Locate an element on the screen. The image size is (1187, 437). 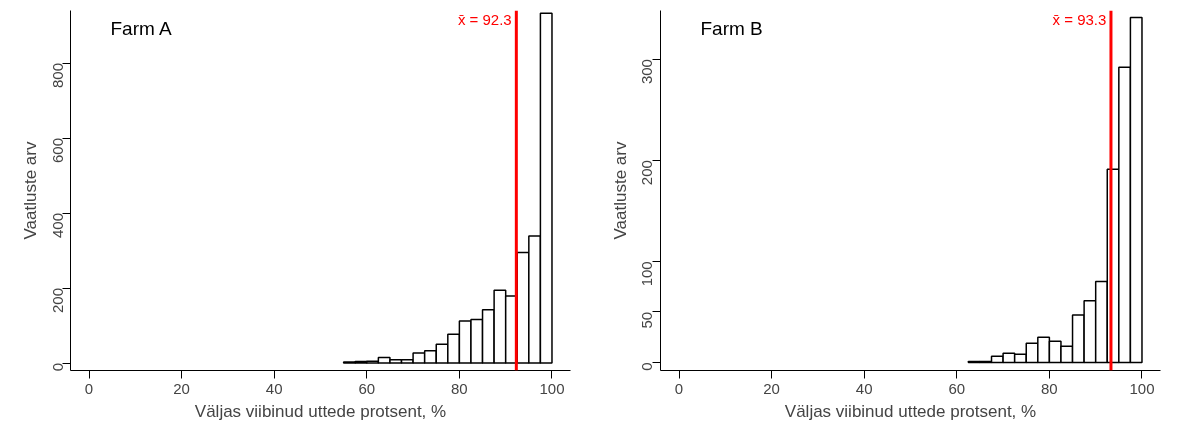
y-tick-label: 800 is located at coordinates (57, 76).